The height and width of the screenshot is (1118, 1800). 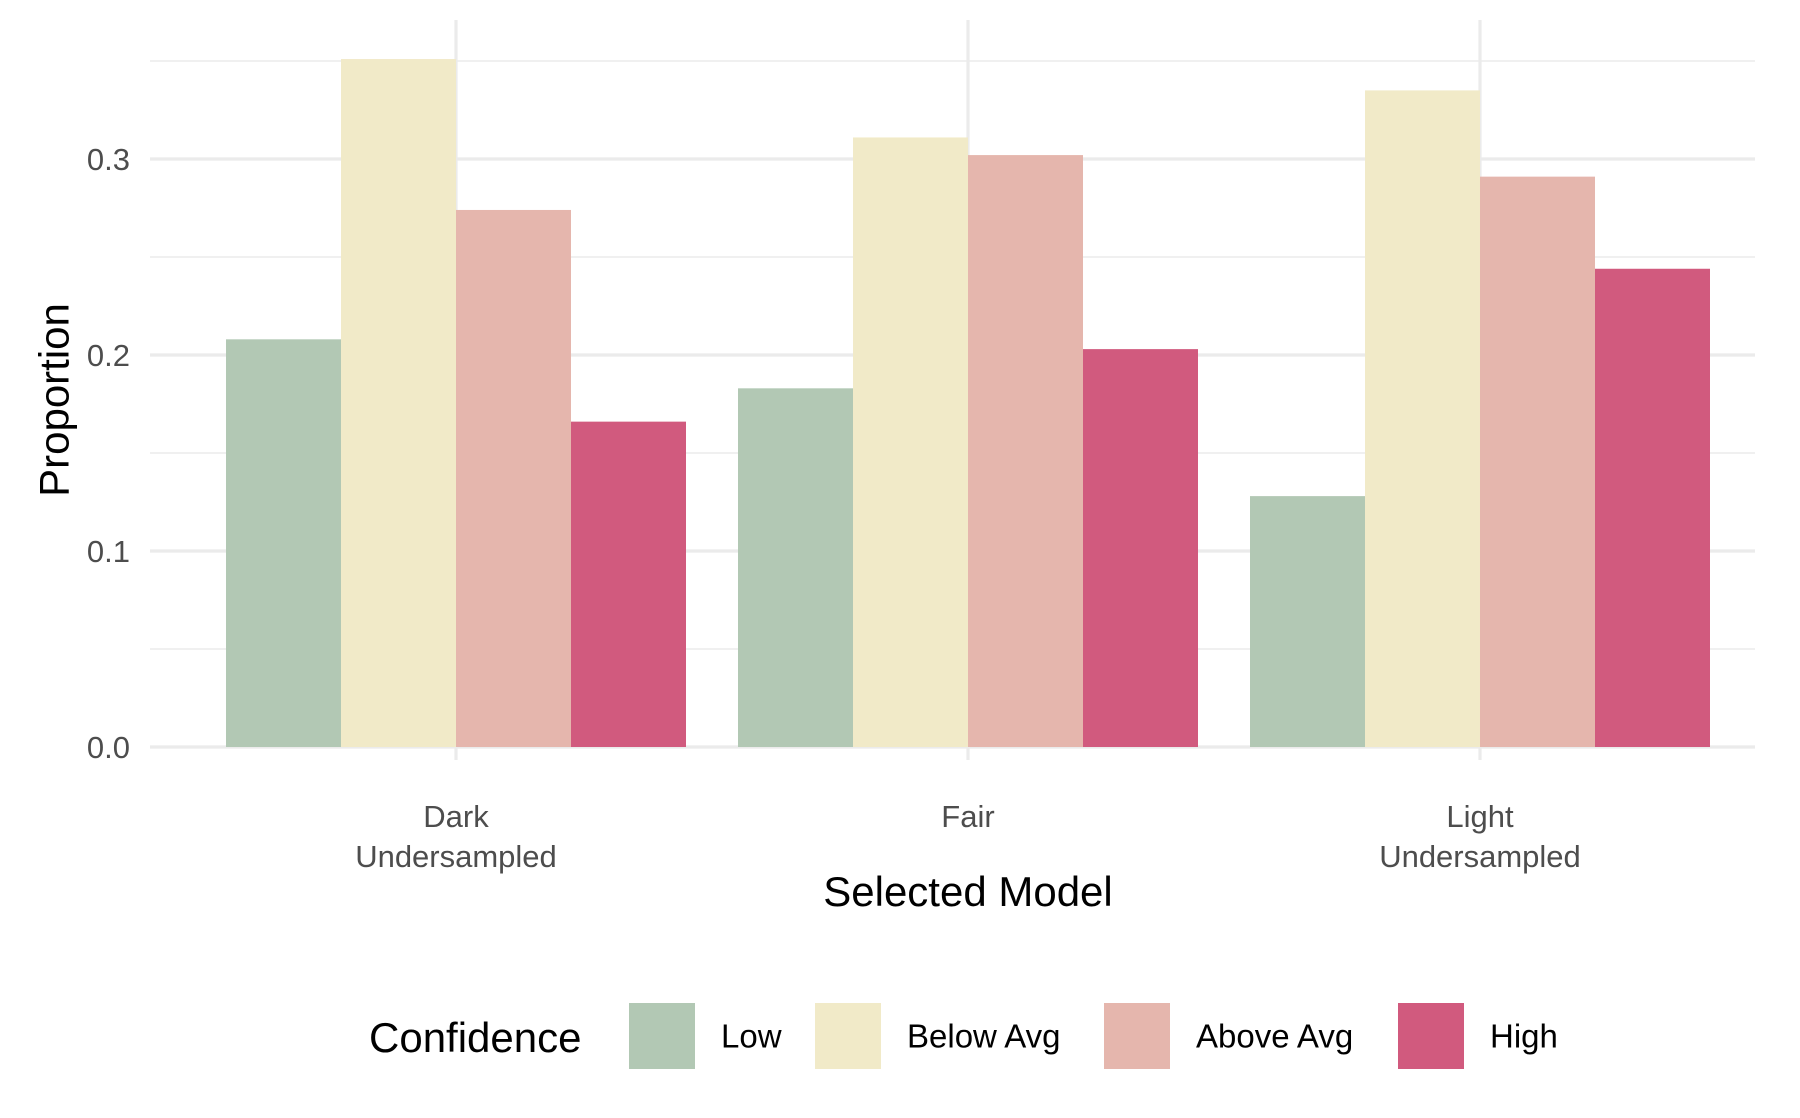 What do you see at coordinates (984, 1036) in the screenshot?
I see `legend-label-below-avg: Below Avg` at bounding box center [984, 1036].